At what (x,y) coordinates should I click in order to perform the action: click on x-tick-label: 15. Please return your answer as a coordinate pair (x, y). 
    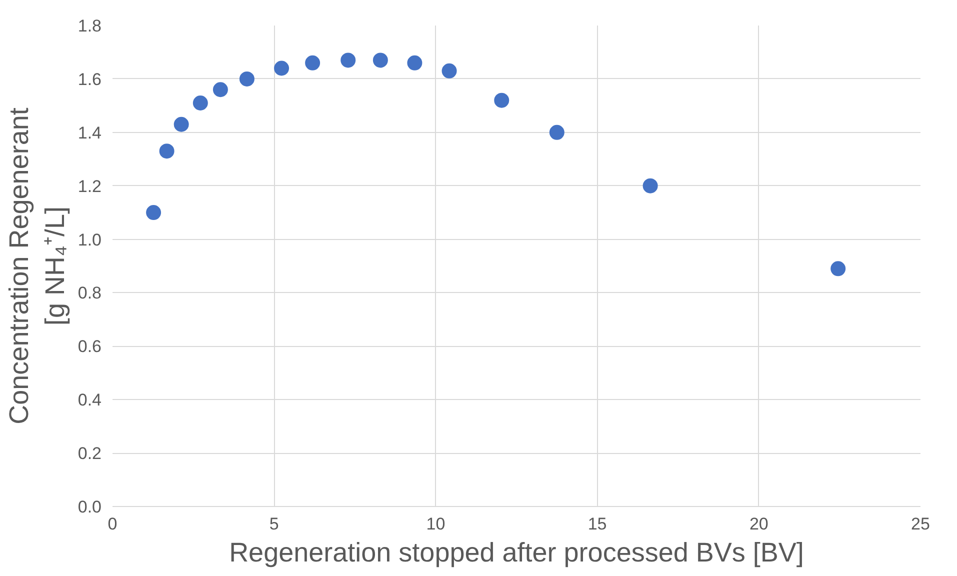
    Looking at the image, I should click on (597, 524).